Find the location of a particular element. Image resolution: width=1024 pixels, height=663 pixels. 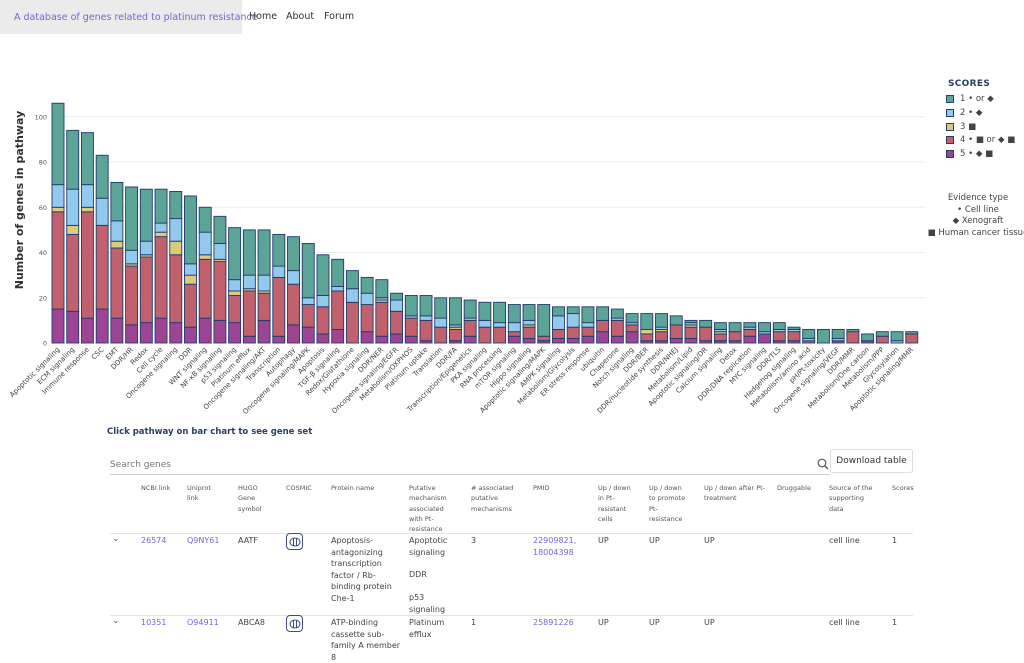

bar-metabolism-glycolysis is located at coordinates (573, 325).